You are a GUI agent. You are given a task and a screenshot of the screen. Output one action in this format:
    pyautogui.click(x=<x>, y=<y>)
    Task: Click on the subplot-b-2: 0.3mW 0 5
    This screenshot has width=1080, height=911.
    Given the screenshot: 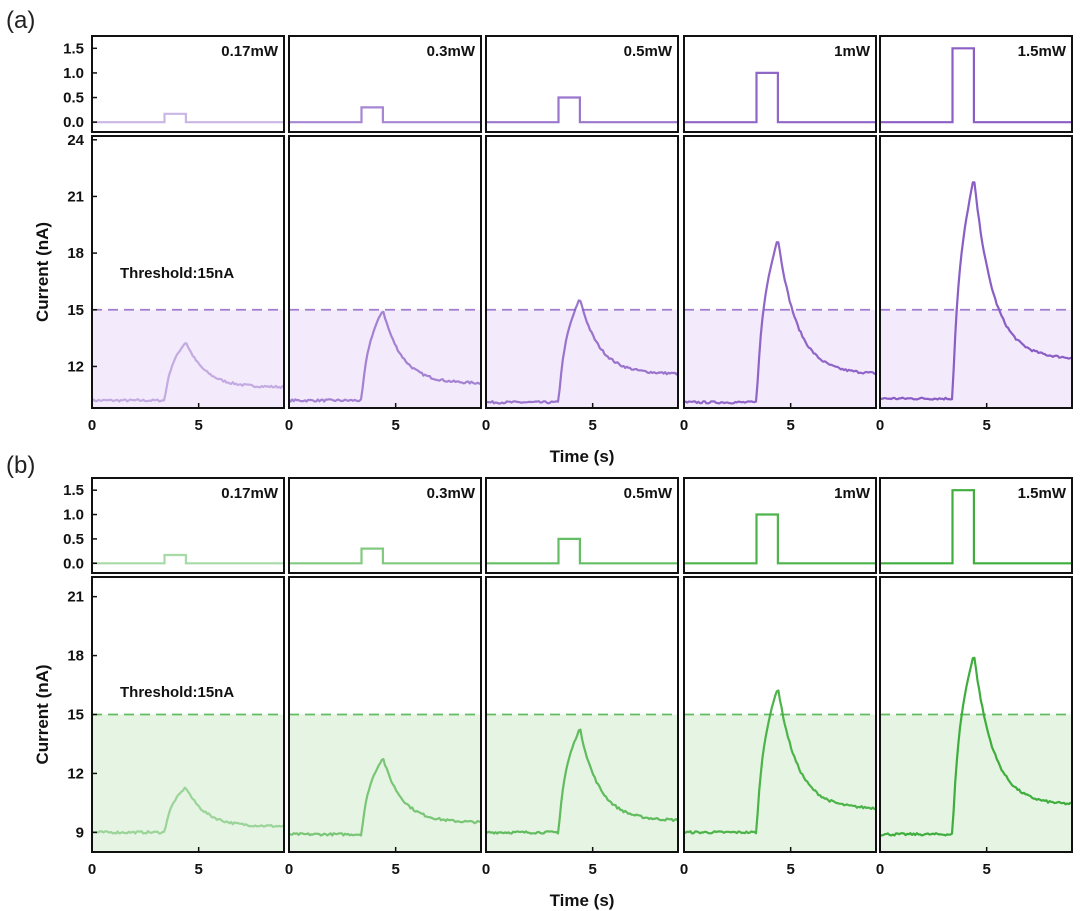 What is the action you would take?
    pyautogui.click(x=383, y=677)
    